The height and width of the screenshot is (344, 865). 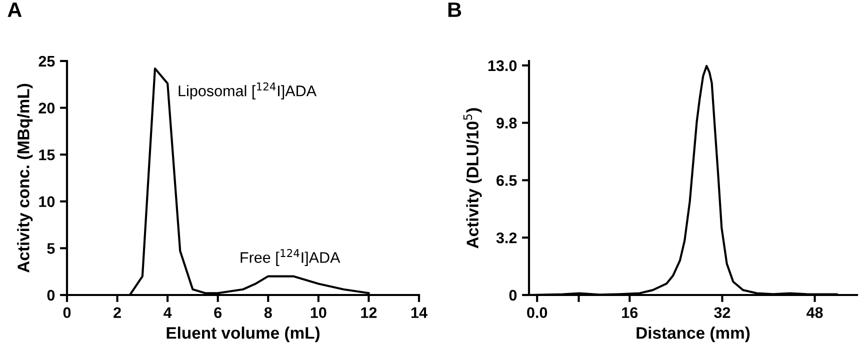 I want to click on chart-title: B, so click(x=455, y=9).